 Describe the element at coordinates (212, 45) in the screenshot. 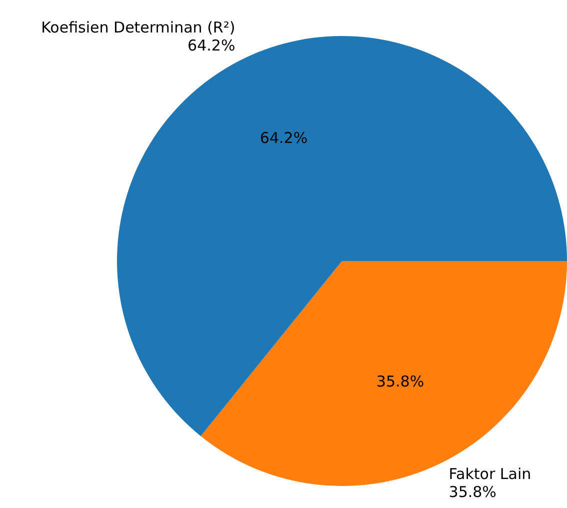

I see `text: 64.2%` at that location.